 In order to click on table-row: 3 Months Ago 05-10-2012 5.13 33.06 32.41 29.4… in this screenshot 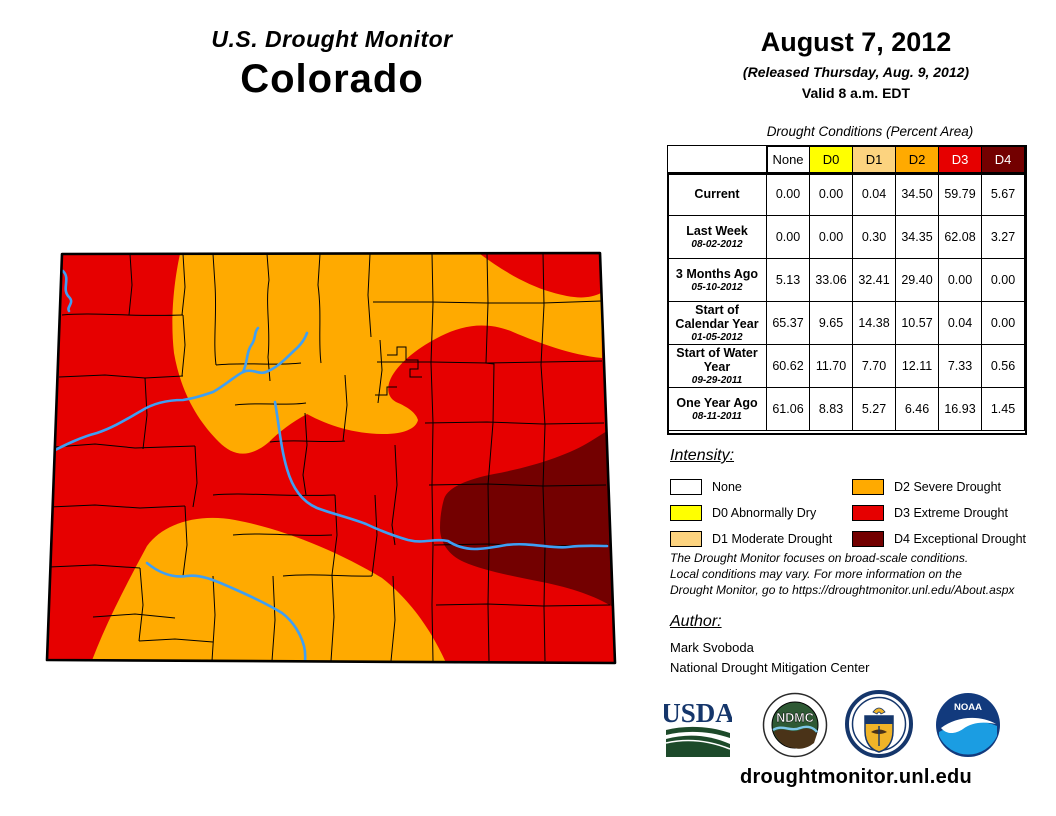, I will do `click(846, 280)`.